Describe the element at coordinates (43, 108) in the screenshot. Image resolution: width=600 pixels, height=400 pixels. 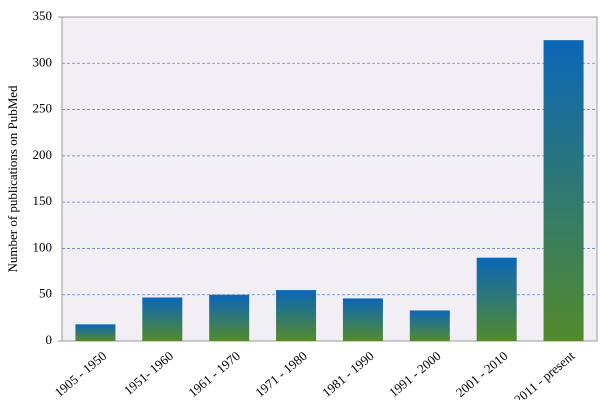
I see `y-tick-label: 250` at that location.